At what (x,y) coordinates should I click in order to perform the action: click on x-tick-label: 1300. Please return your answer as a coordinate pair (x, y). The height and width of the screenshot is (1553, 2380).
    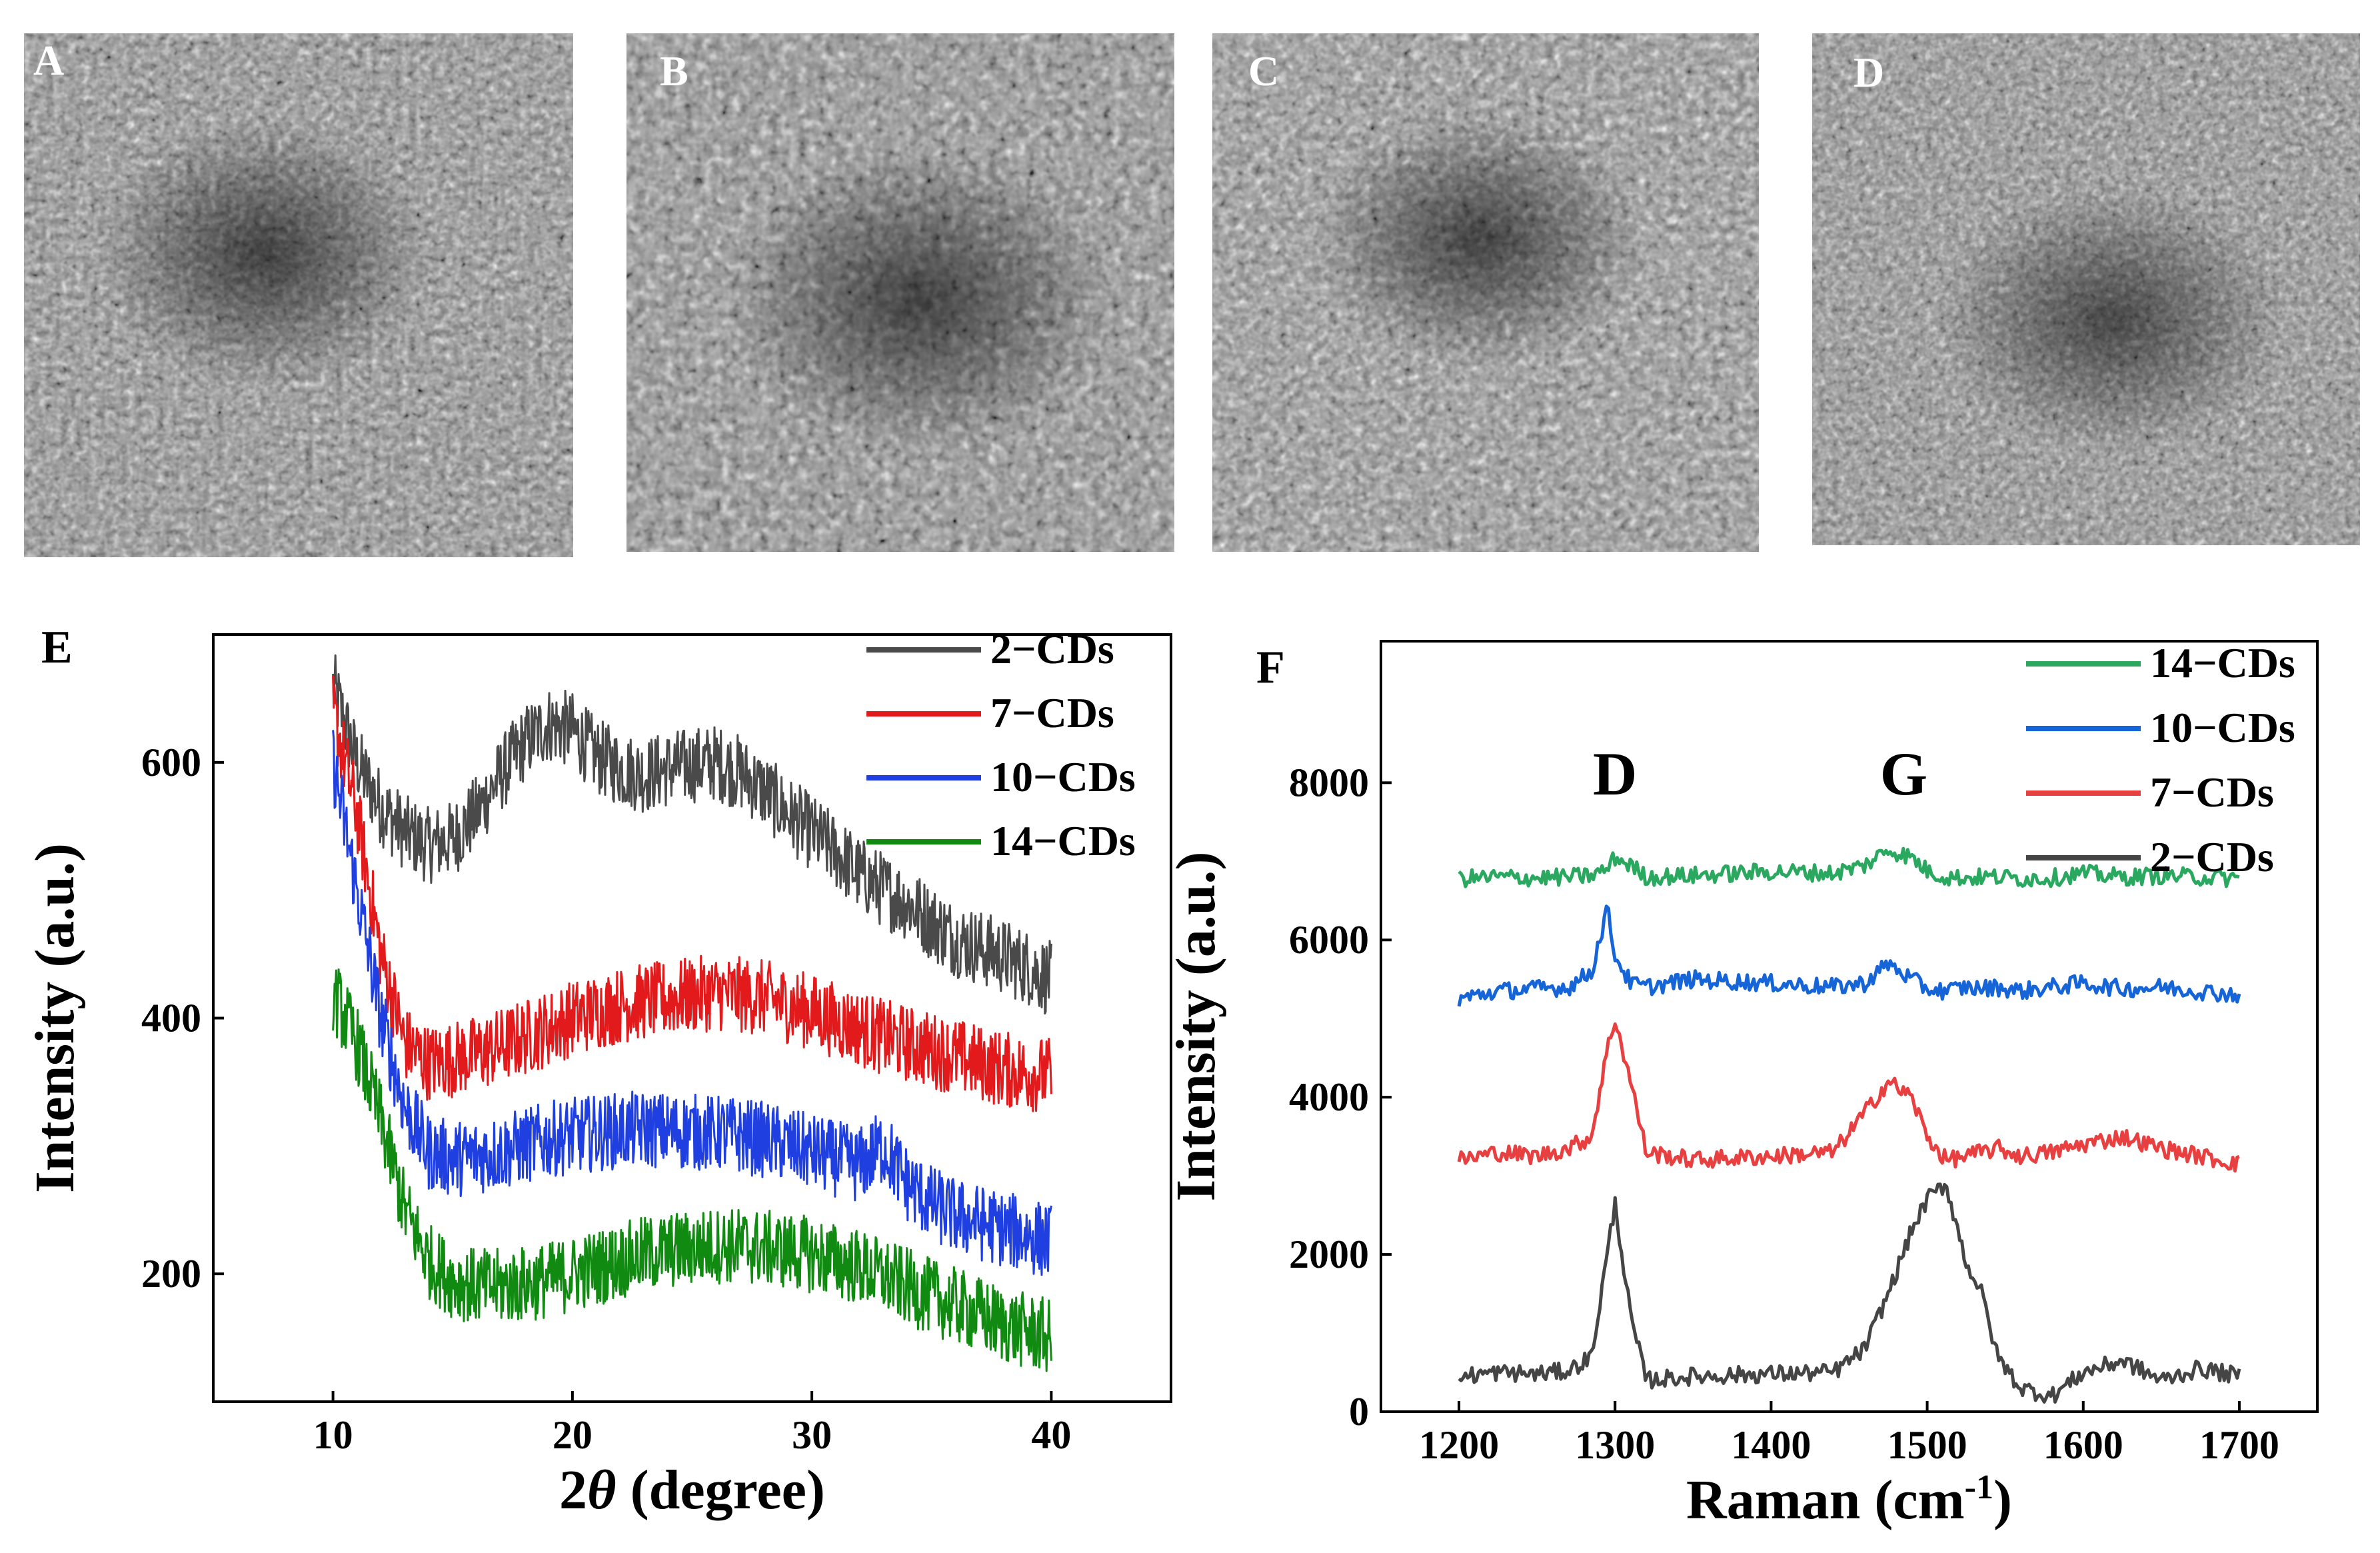
    Looking at the image, I should click on (1615, 1445).